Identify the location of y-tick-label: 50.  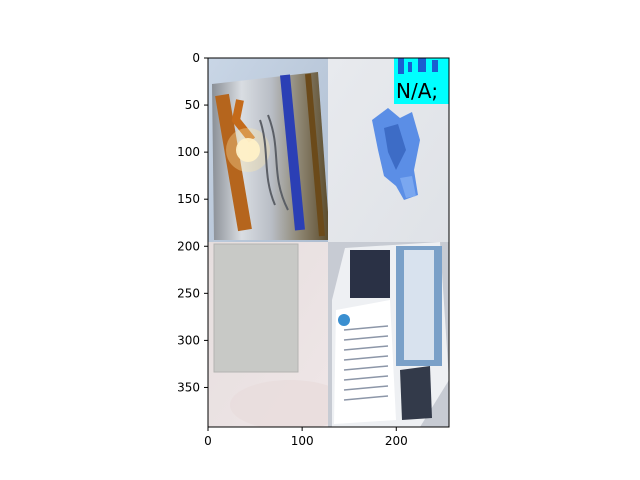
(192, 105).